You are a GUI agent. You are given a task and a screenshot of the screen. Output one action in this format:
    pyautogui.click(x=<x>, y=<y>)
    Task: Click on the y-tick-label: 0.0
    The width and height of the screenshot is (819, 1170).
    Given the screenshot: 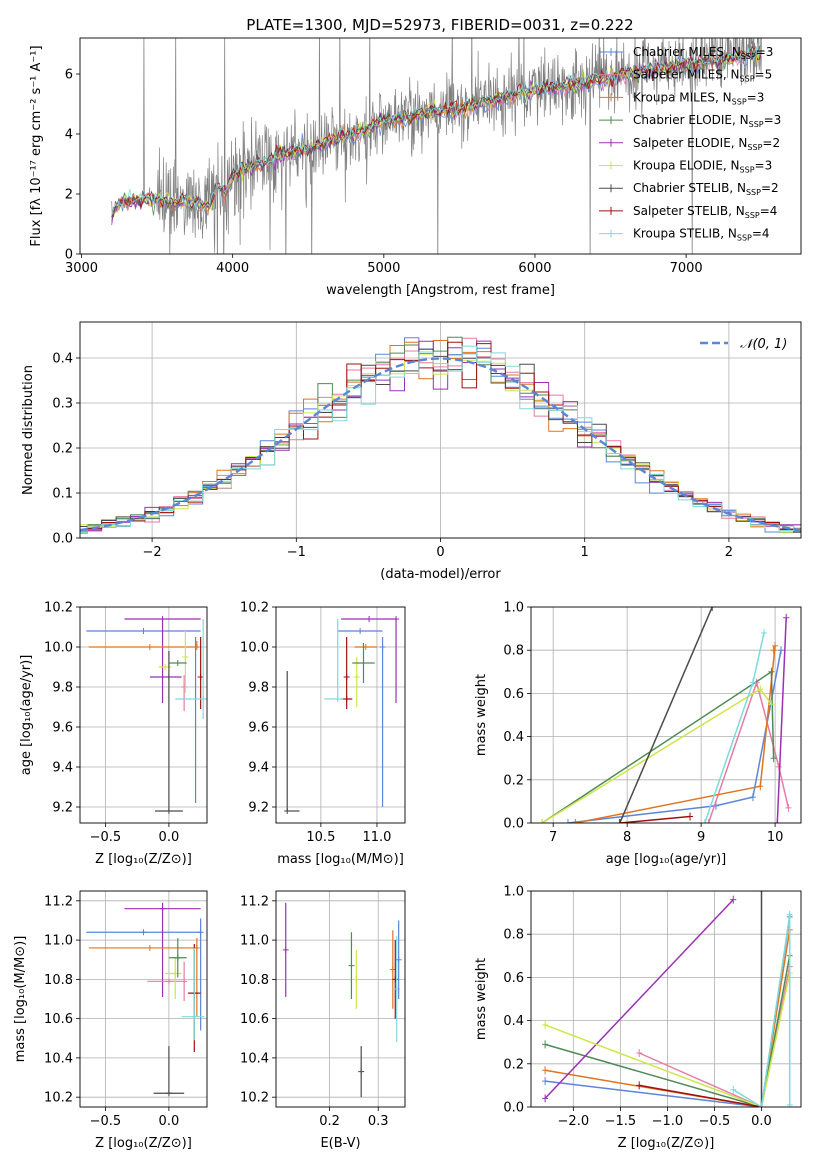 What is the action you would take?
    pyautogui.click(x=62, y=539)
    